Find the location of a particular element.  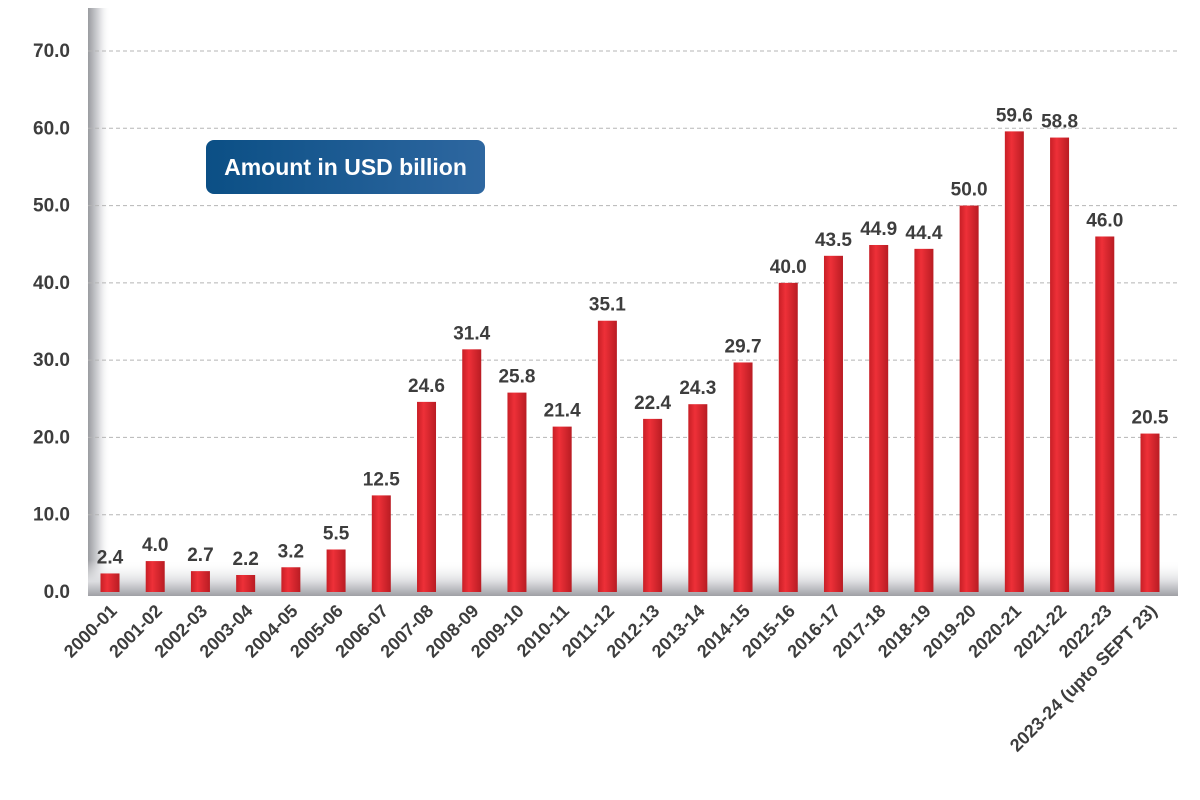

data-label: 2.7 is located at coordinates (200, 555).